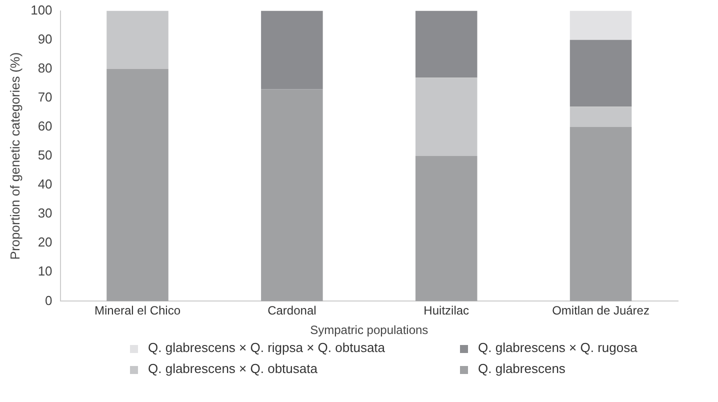  I want to click on y-tick-label: 30, so click(45, 213).